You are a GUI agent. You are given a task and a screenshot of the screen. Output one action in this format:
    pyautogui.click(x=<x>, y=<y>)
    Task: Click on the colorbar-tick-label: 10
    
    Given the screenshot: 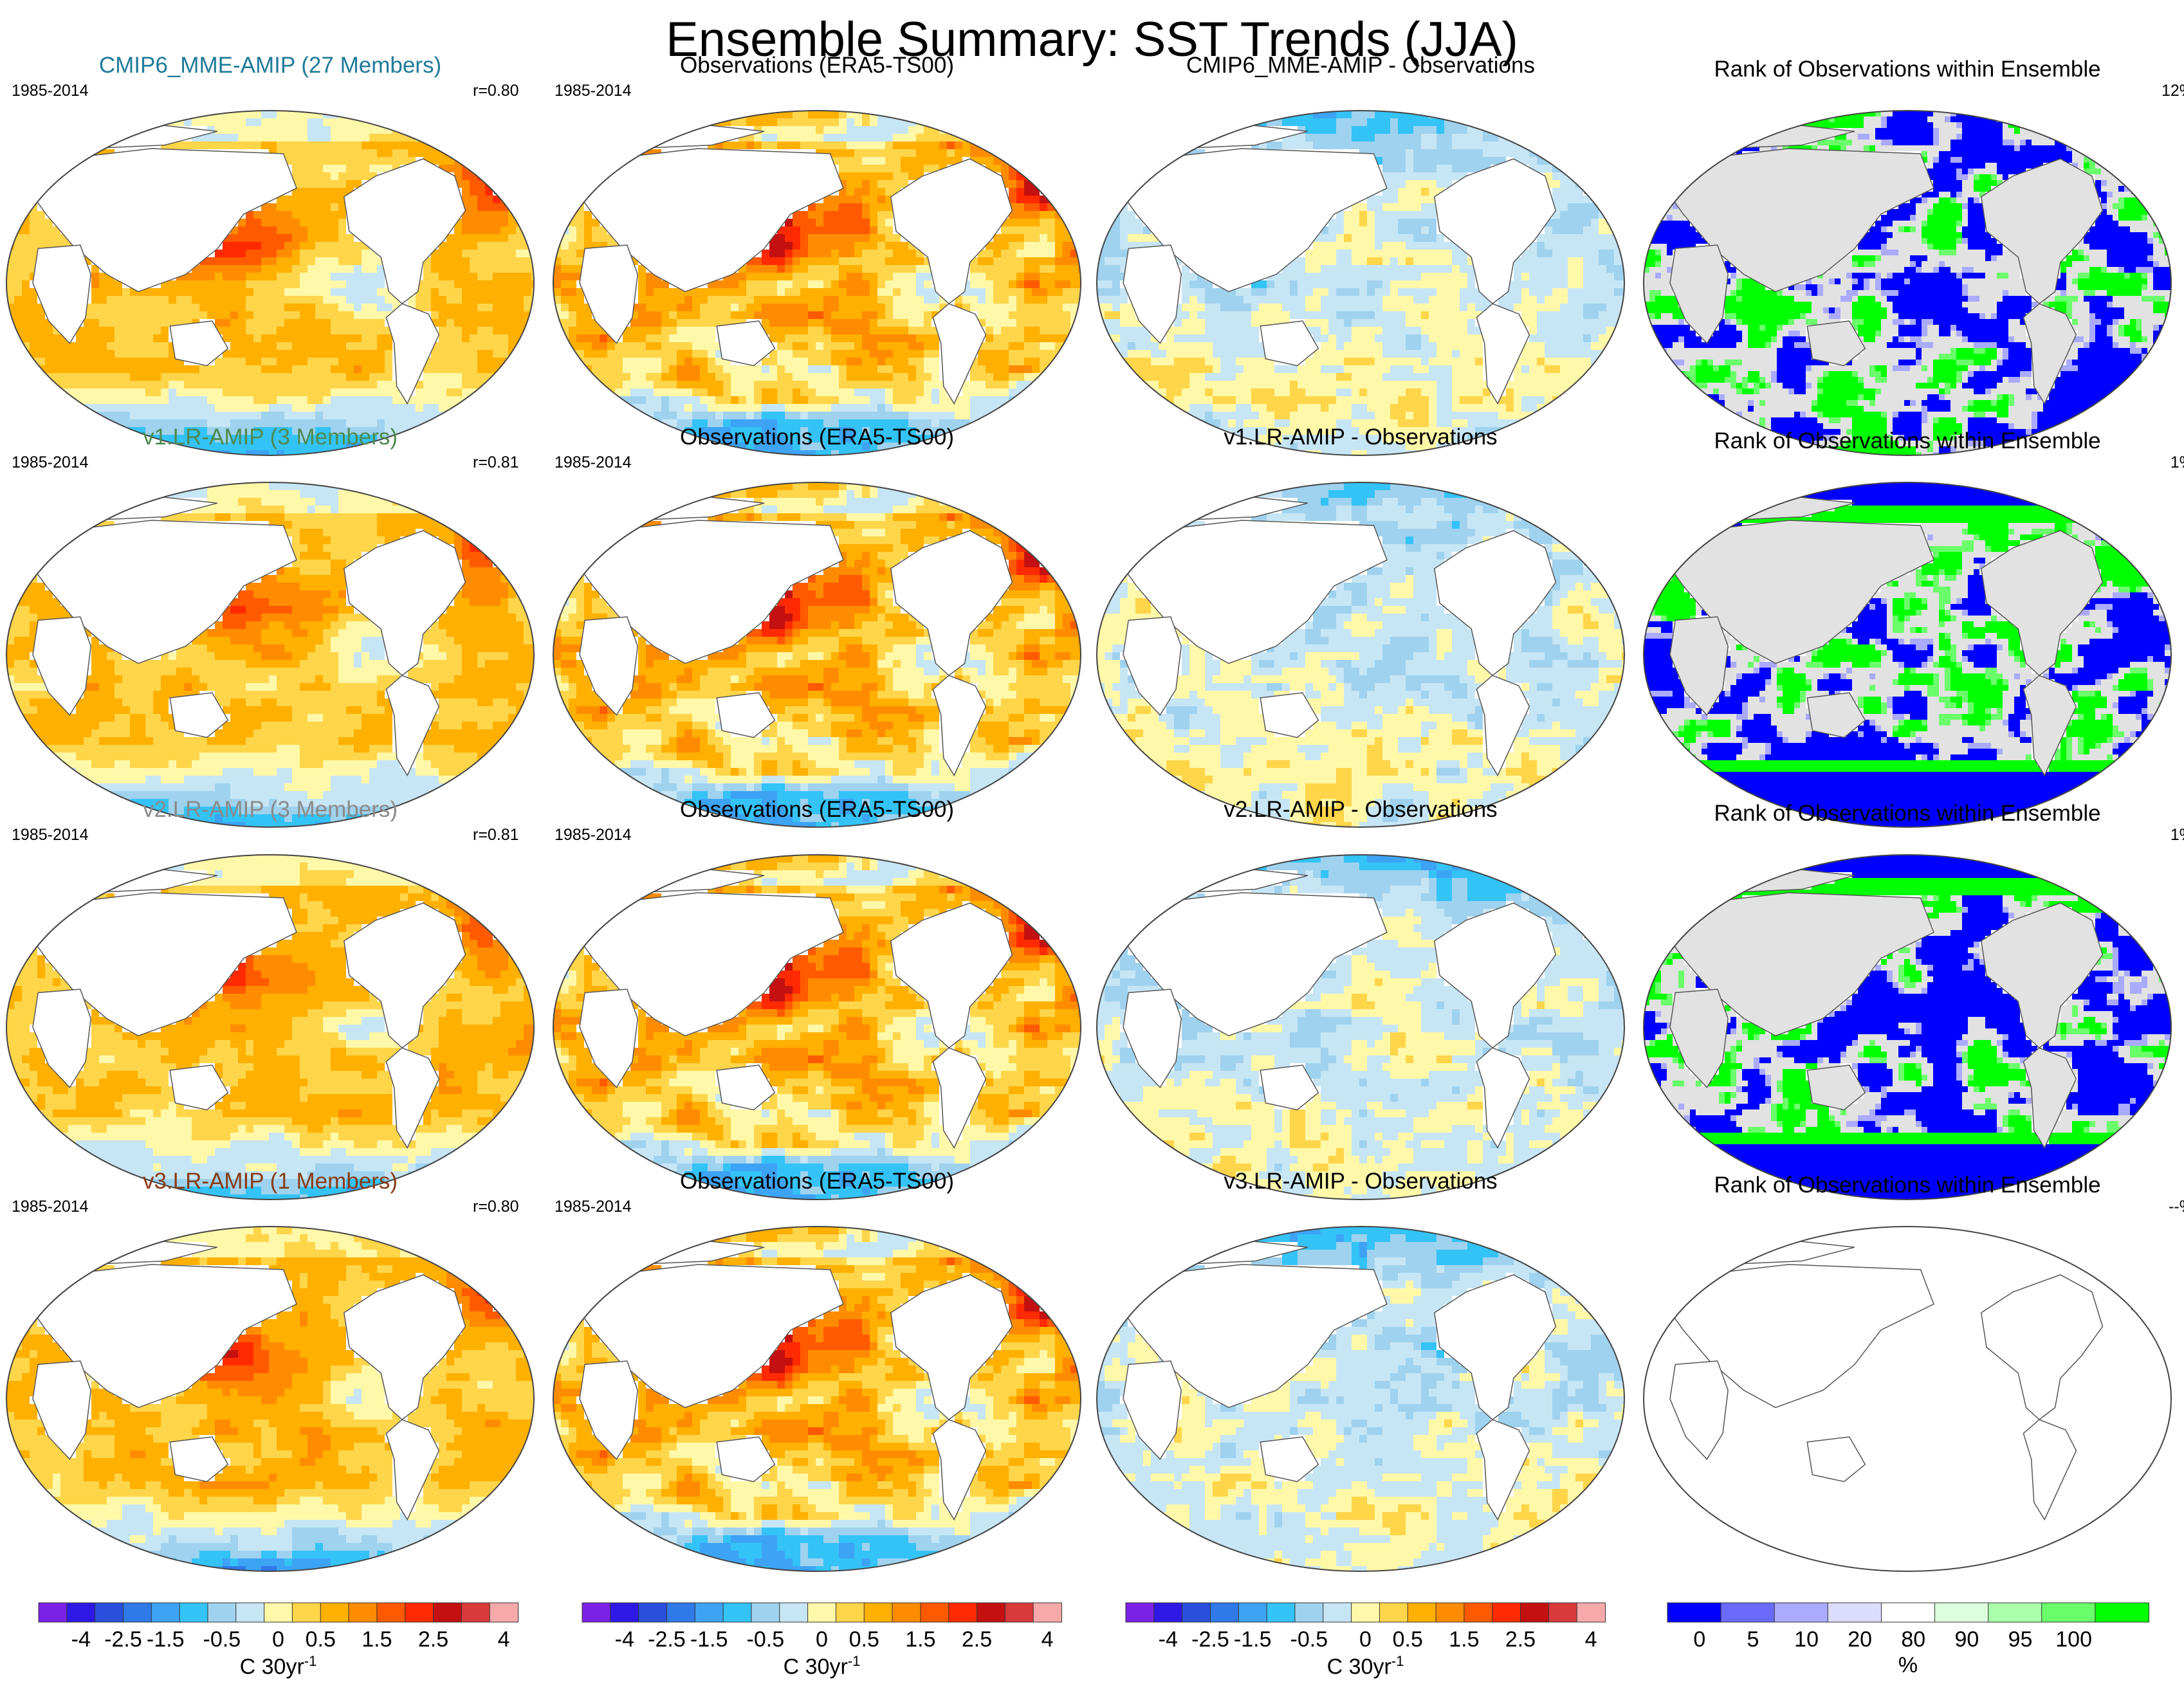 What is the action you would take?
    pyautogui.click(x=1807, y=1639)
    